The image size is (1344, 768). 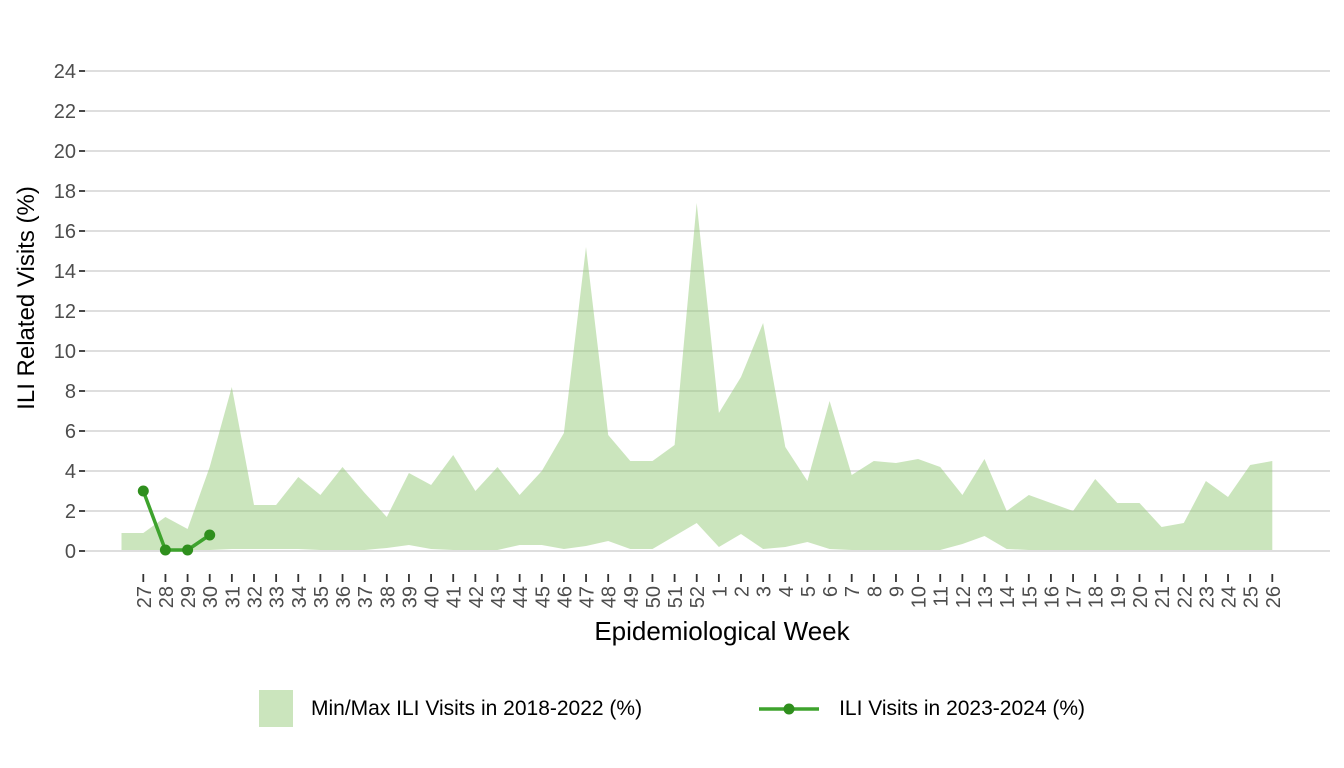 What do you see at coordinates (1075, 597) in the screenshot?
I see `x-tick-label: 17` at bounding box center [1075, 597].